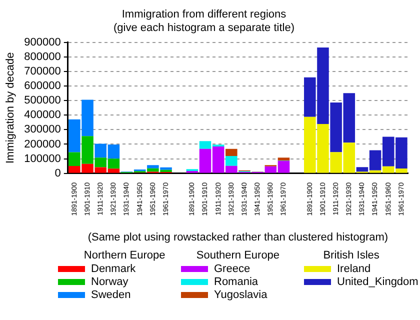 This screenshot has height=320, width=420. Describe the element at coordinates (42, 72) in the screenshot. I see `y-tick-label: 700000` at that location.